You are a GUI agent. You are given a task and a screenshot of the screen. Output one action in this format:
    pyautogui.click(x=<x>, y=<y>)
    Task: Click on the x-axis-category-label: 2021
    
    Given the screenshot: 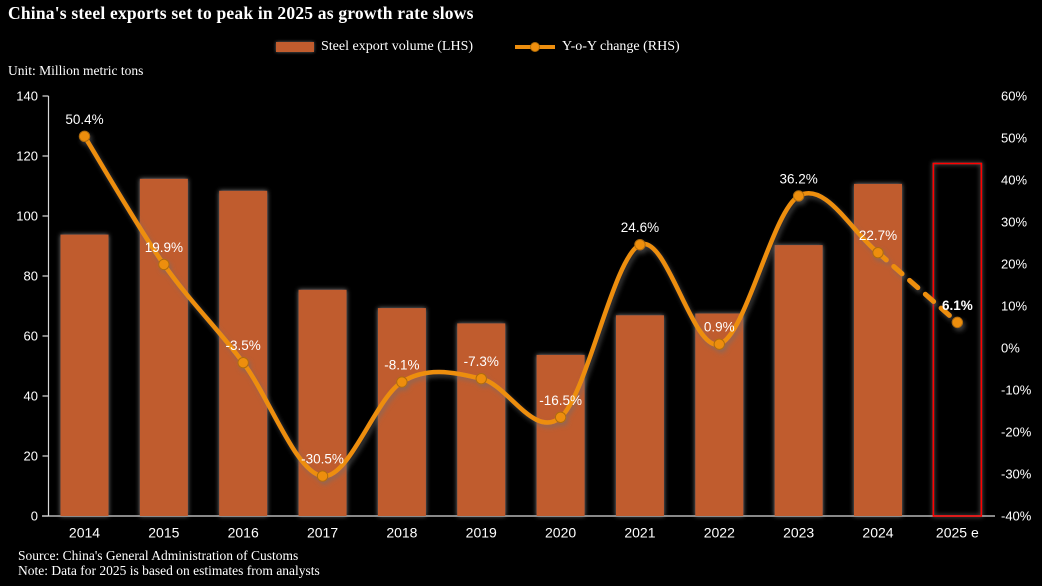 What is the action you would take?
    pyautogui.click(x=639, y=533)
    